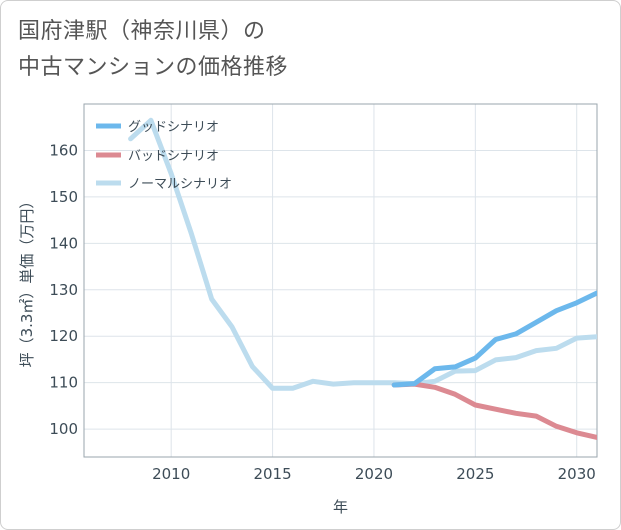 The width and height of the screenshot is (621, 530). What do you see at coordinates (153, 50) in the screenshot?
I see `chart-title: 国府津駅（神奈川県）の 中古マンションの価格推移` at bounding box center [153, 50].